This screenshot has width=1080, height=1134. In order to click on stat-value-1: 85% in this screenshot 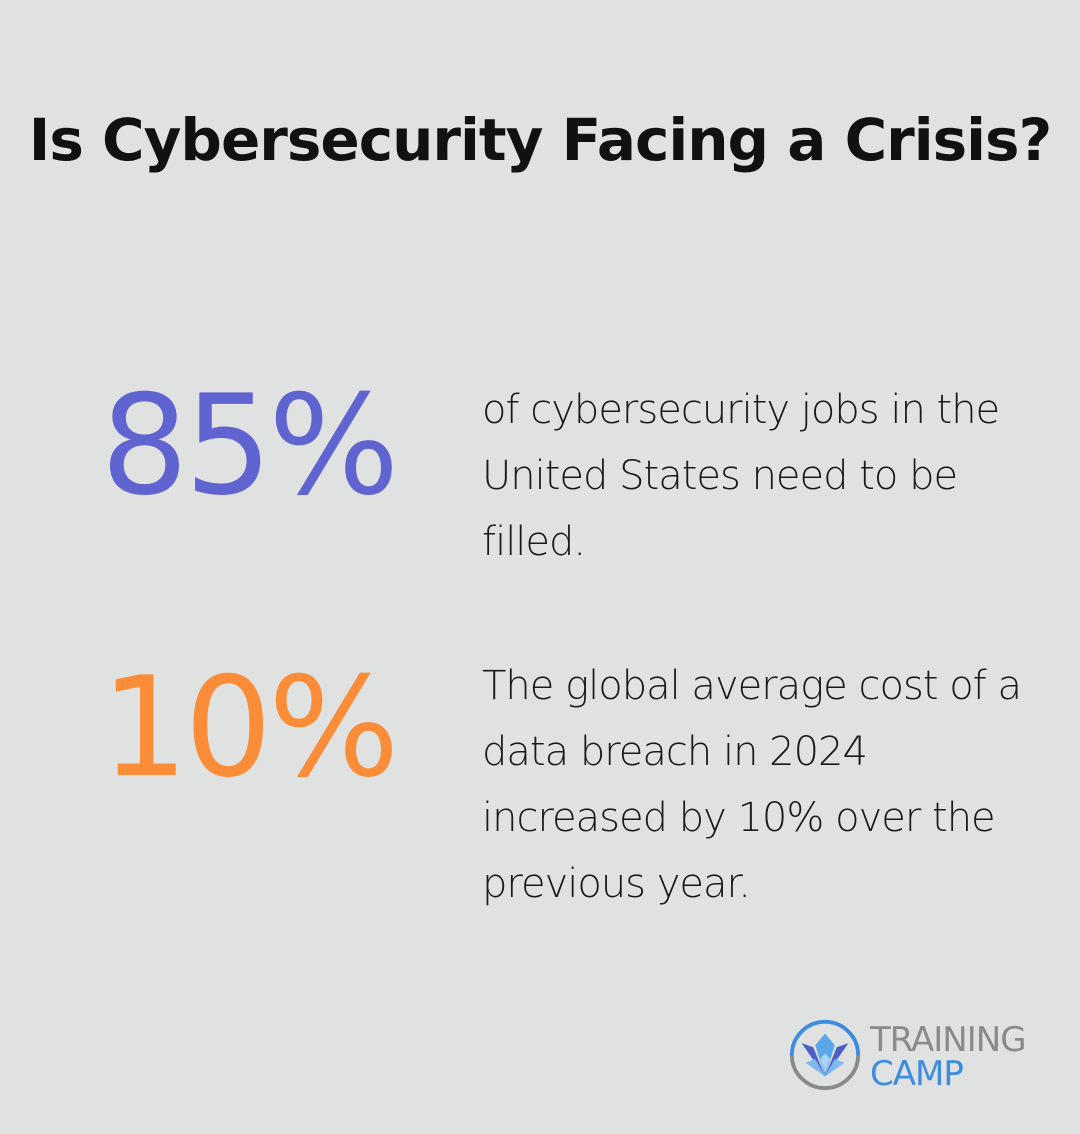, I will do `click(250, 445)`.